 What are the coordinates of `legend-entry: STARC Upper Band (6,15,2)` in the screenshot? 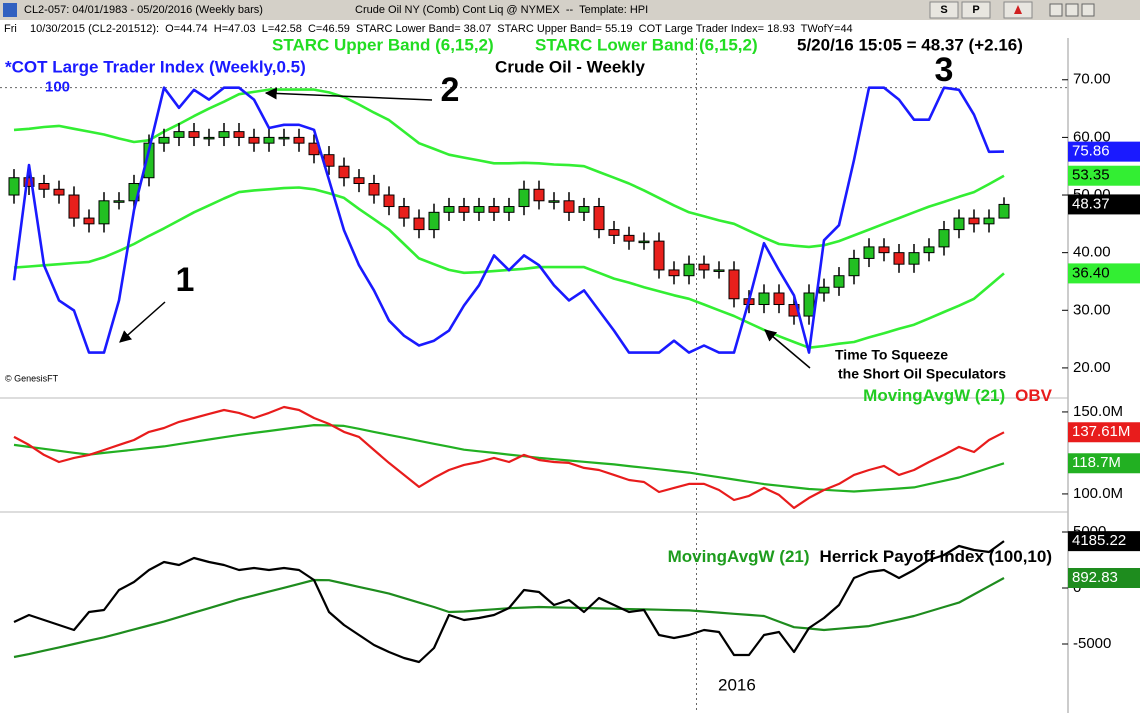 It's located at (383, 44).